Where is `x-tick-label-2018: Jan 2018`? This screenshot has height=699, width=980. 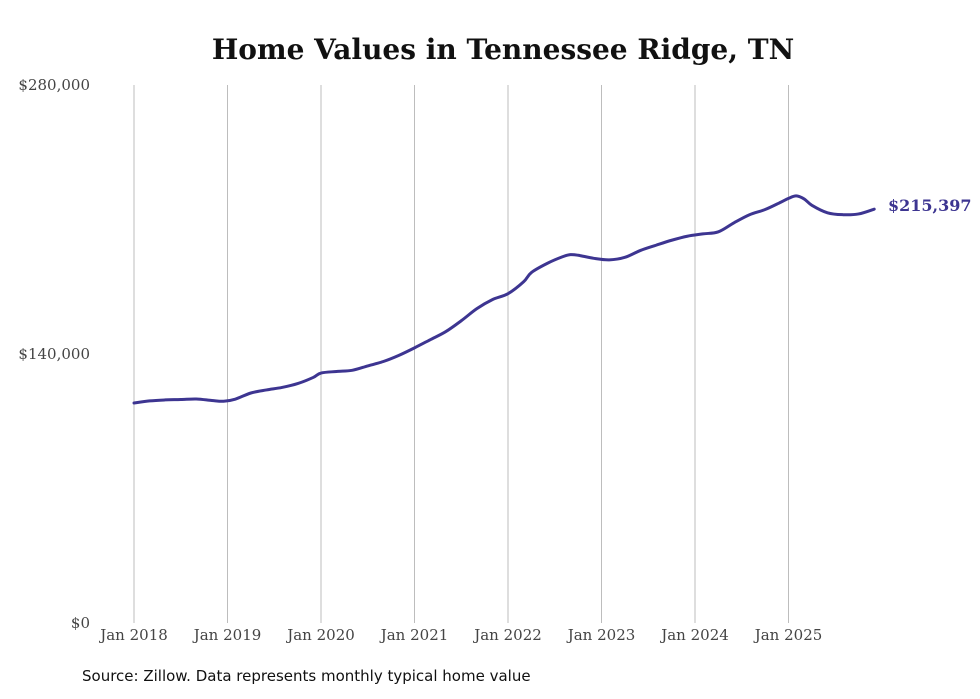 x-tick-label-2018: Jan 2018 is located at coordinates (133, 635).